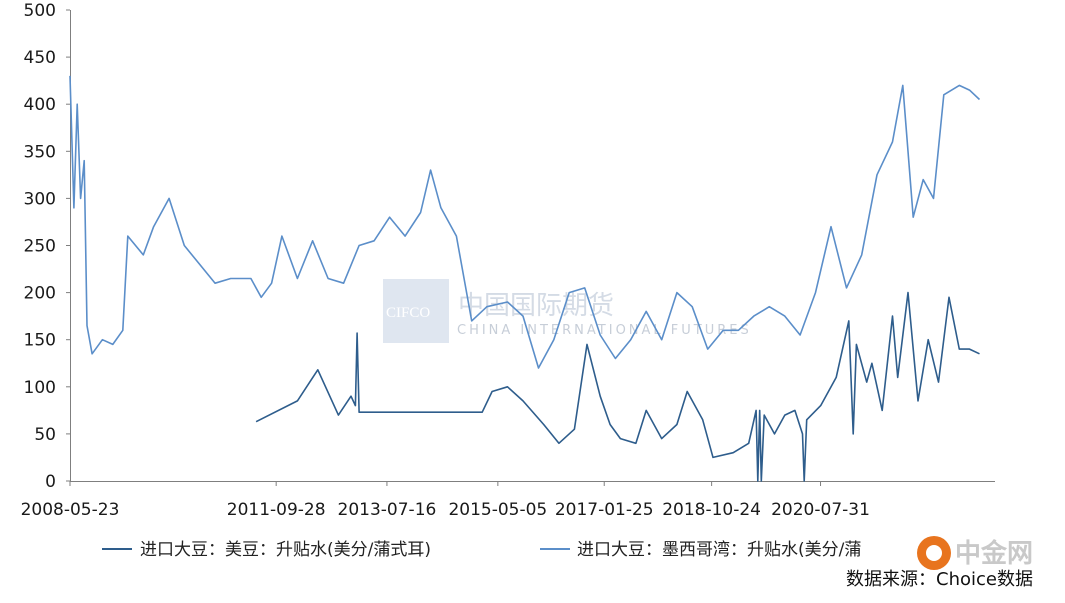 The image size is (1065, 603). Describe the element at coordinates (939, 579) in the screenshot. I see `data-source: 数据来源：Choice数据` at that location.